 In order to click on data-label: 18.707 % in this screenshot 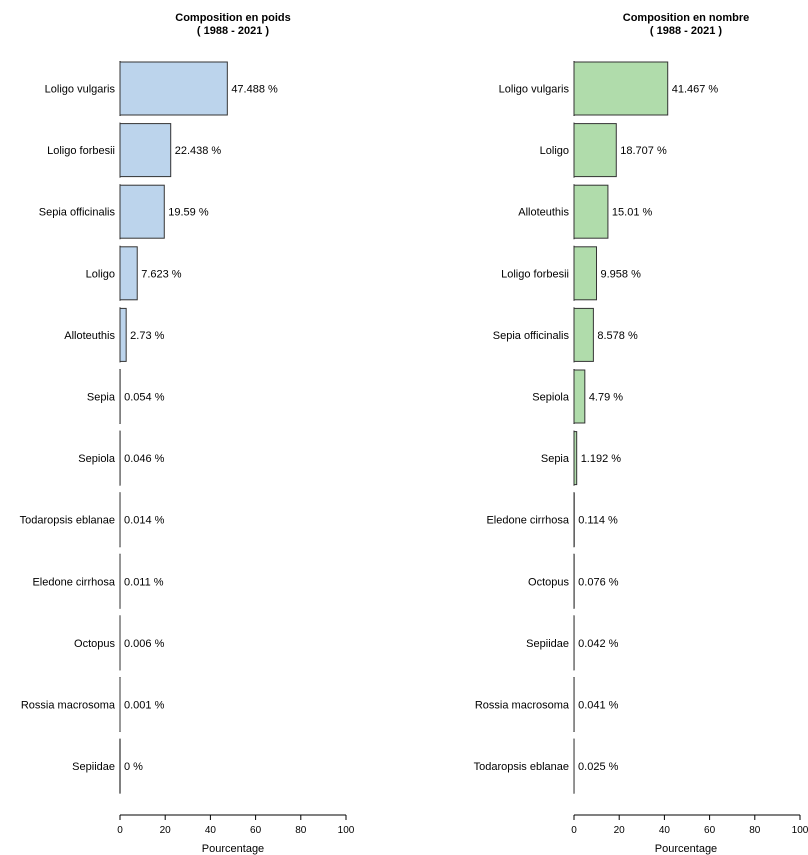, I will do `click(643, 151)`.